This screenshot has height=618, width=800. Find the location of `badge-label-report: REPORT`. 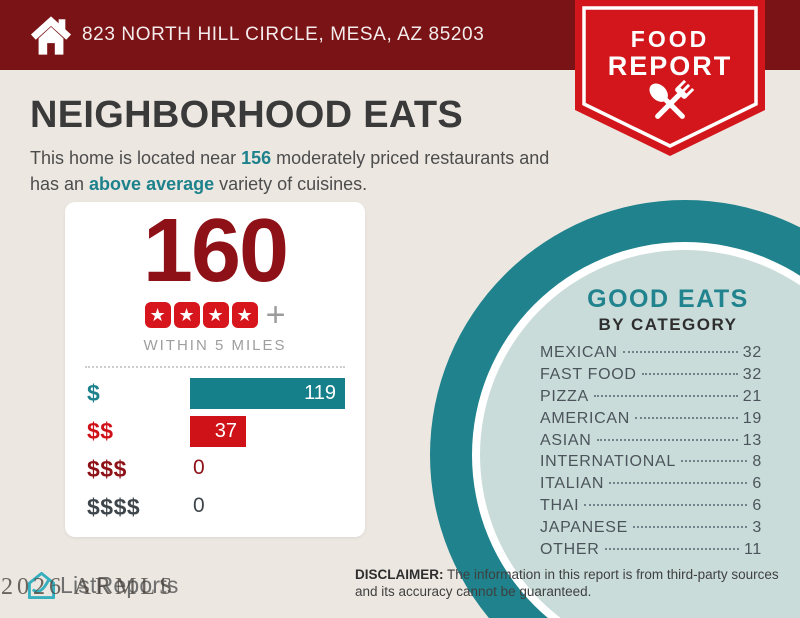

badge-label-report: REPORT is located at coordinates (670, 66).